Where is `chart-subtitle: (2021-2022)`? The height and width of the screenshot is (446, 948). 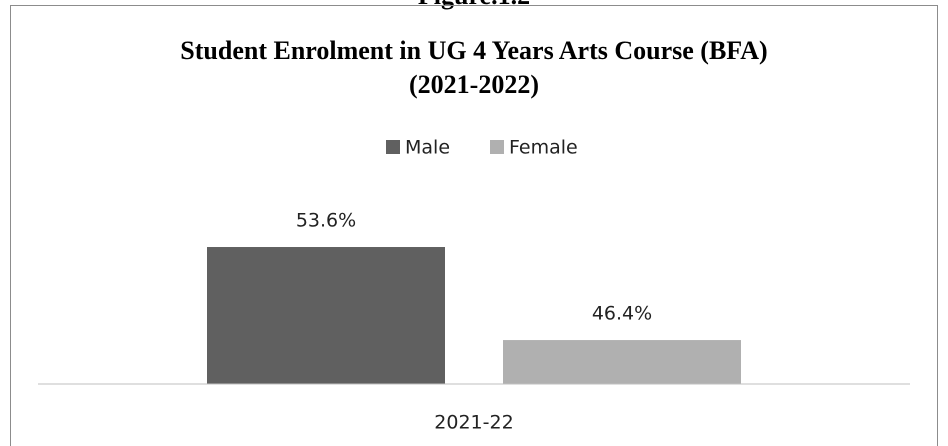
chart-subtitle: (2021-2022) is located at coordinates (474, 84).